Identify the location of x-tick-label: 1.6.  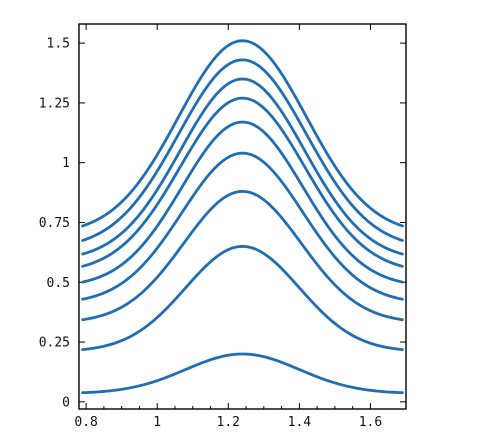
(370, 422).